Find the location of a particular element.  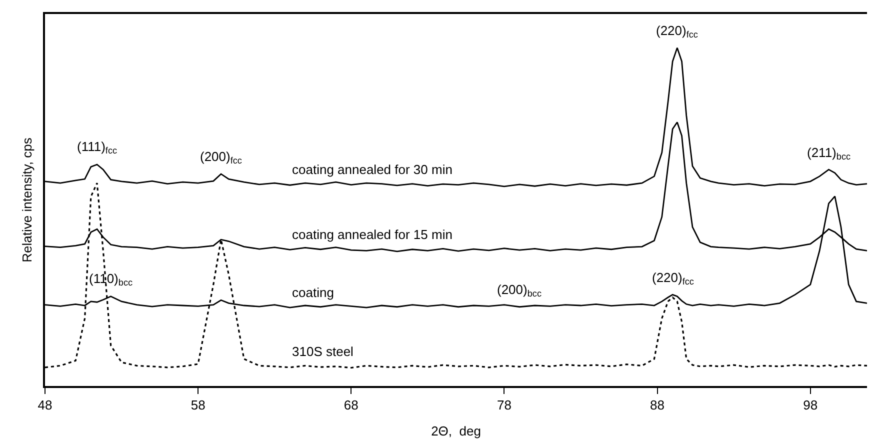

series-label: coating annealed for 15 min is located at coordinates (372, 234).